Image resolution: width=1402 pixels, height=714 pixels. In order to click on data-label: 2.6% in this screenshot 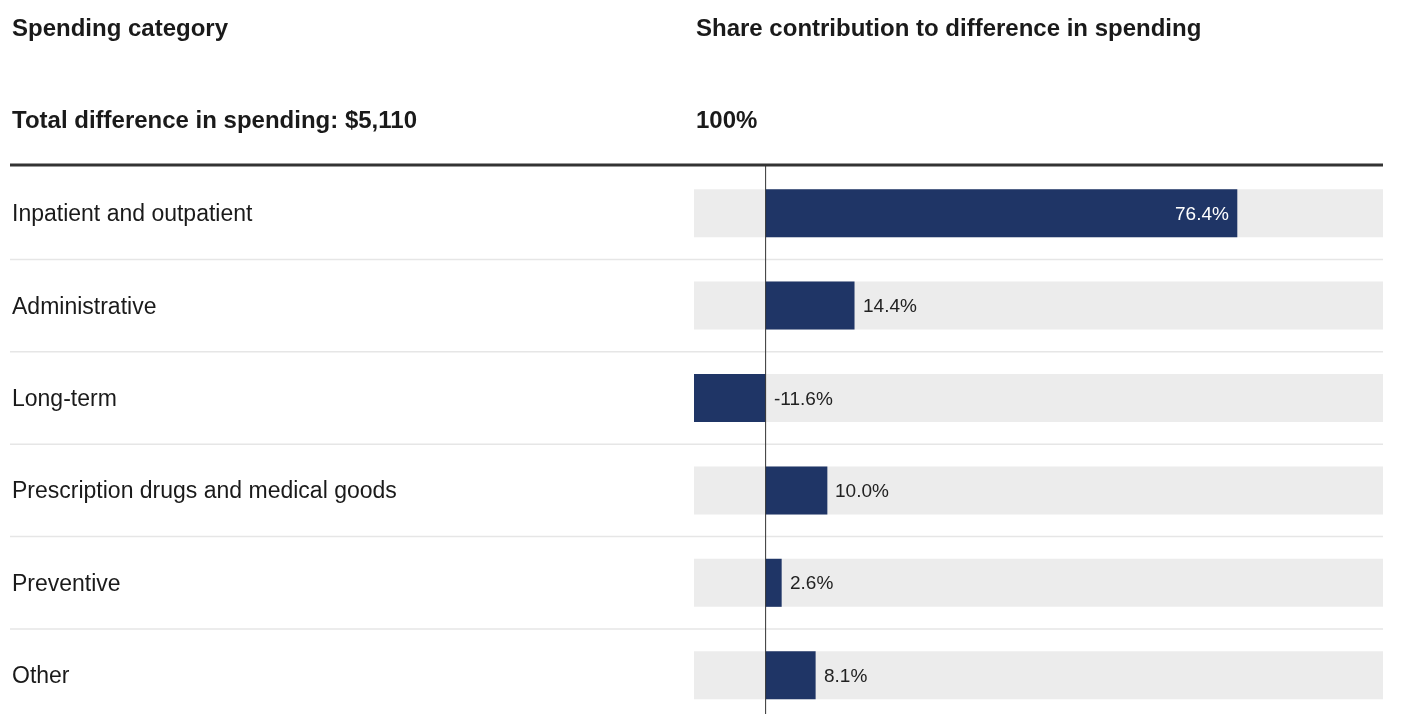, I will do `click(812, 582)`.